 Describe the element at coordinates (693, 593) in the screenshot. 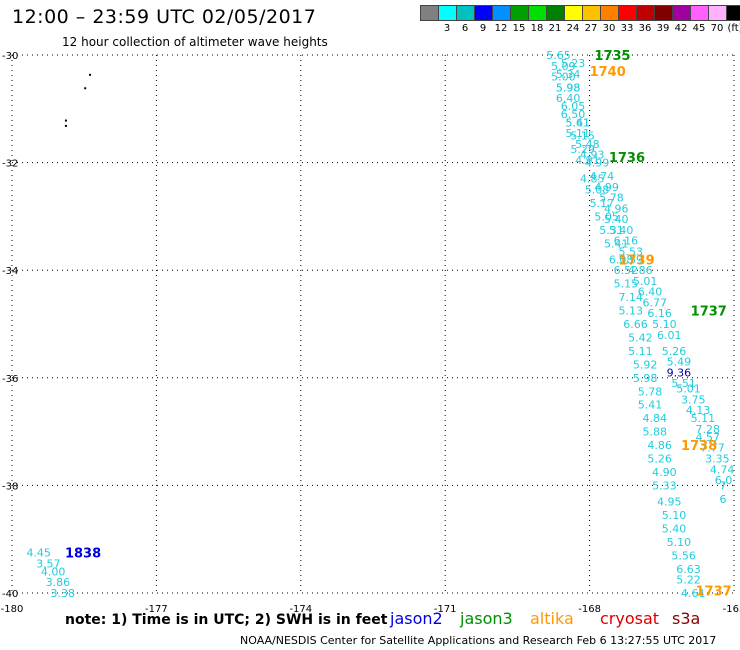

I see `wave-height-label: 4.61` at that location.